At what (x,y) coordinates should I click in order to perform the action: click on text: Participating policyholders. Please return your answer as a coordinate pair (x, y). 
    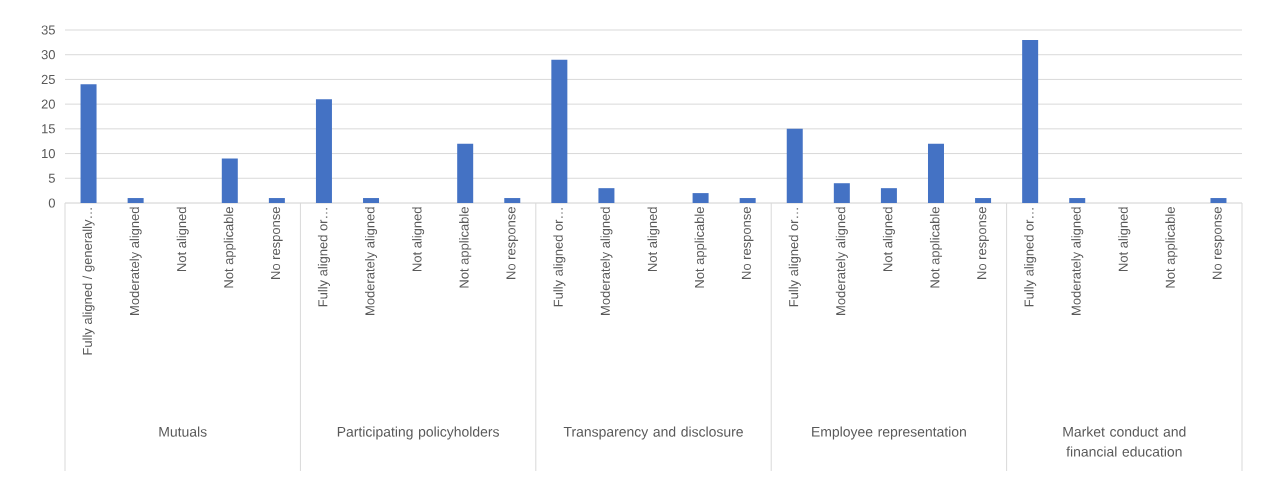
    Looking at the image, I should click on (418, 433).